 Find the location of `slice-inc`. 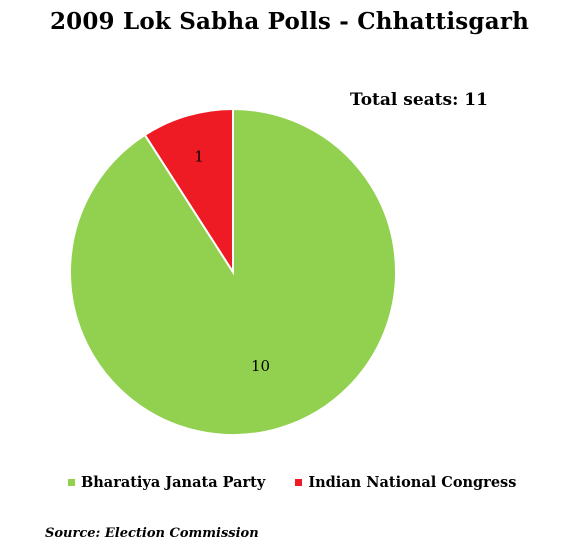

slice-inc is located at coordinates (188, 191).